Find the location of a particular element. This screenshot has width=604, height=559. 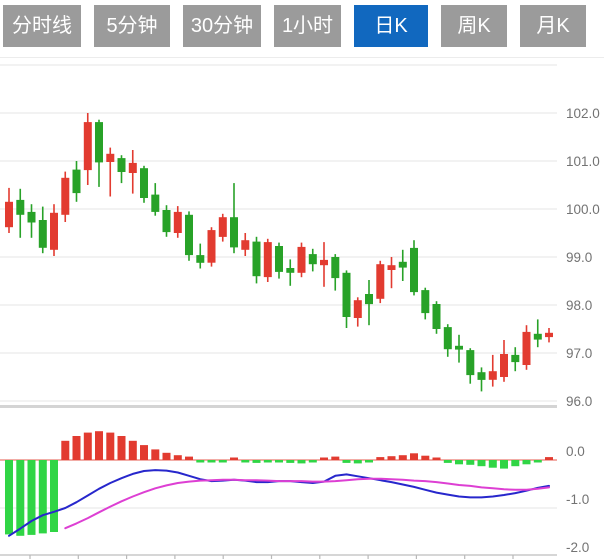

price-tick-label: 102.0 is located at coordinates (583, 113).